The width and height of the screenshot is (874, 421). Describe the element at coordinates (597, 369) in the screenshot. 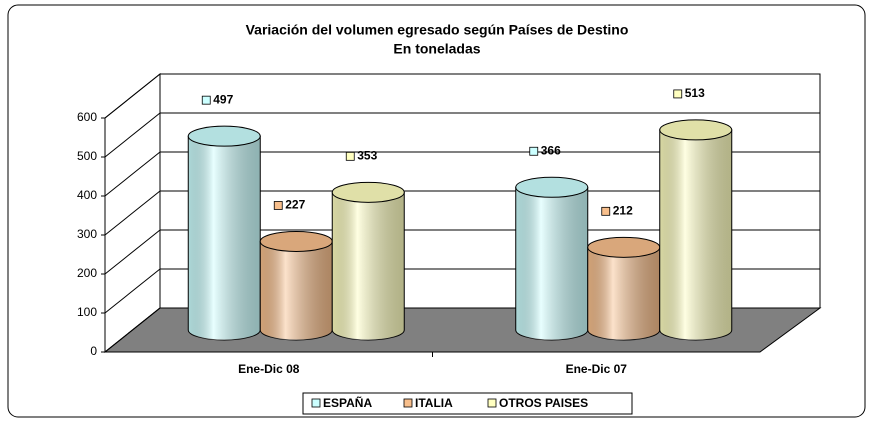

I see `x-tick-label: Ene-Dic 07` at that location.